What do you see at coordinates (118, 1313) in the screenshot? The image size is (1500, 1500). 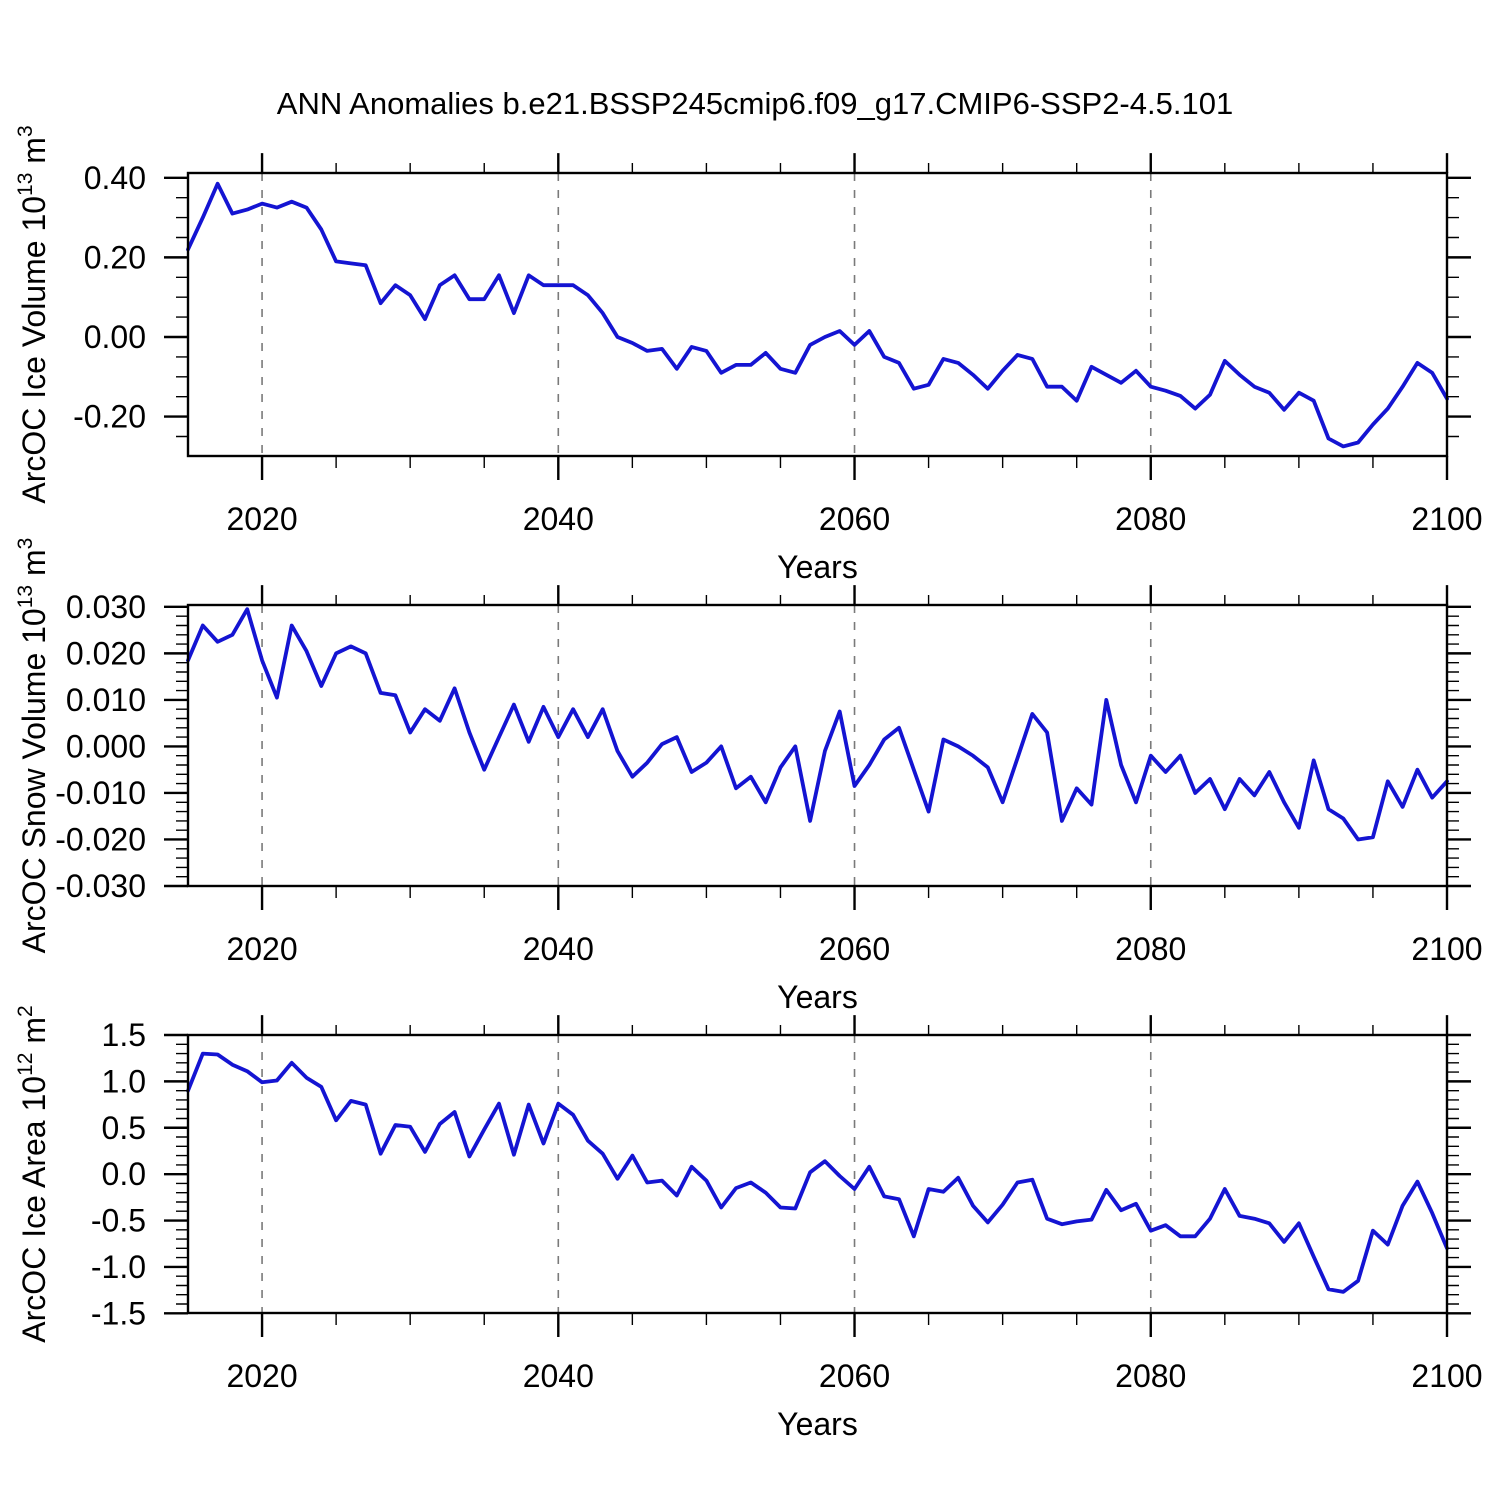 I see `y-tick-label: -1.5` at bounding box center [118, 1313].